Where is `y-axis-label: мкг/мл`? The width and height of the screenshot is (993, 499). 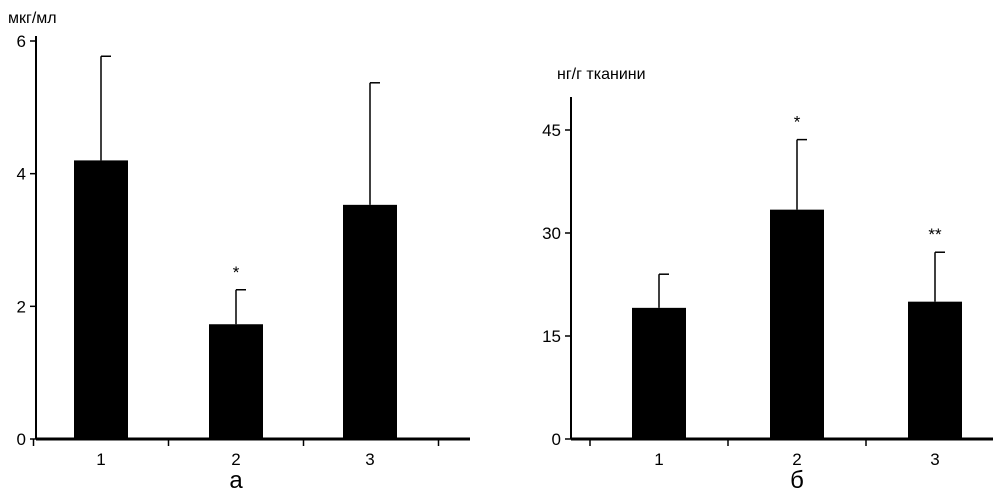
y-axis-label: мкг/мл is located at coordinates (32, 18).